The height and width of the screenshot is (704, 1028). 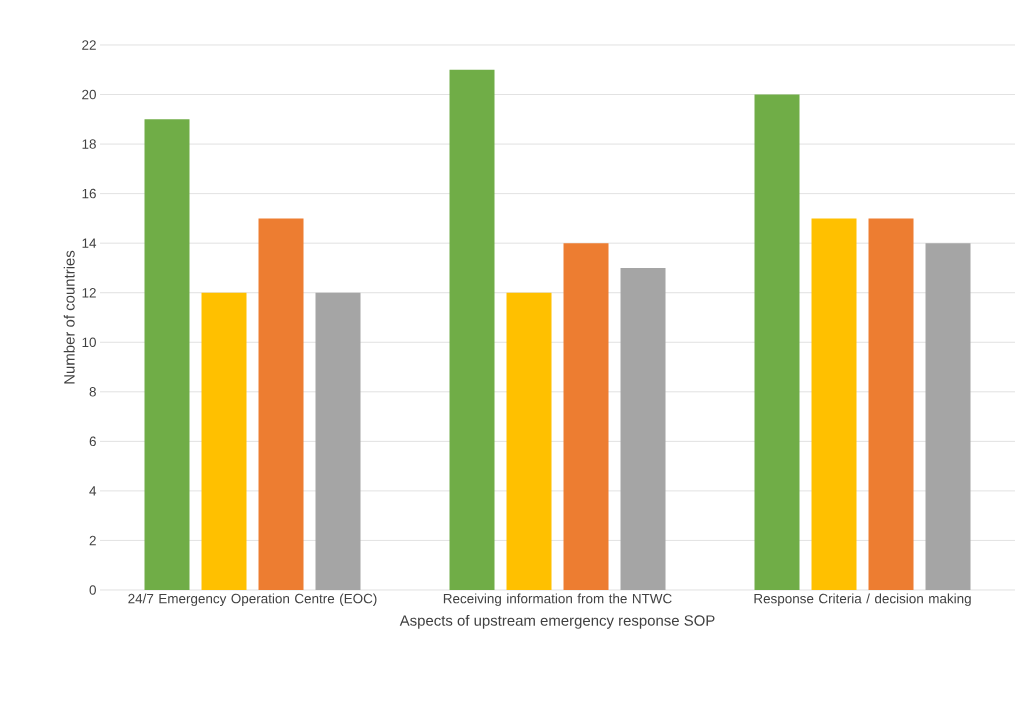 I want to click on x-tick-label: Receiving information from the NTWC, so click(x=557, y=600).